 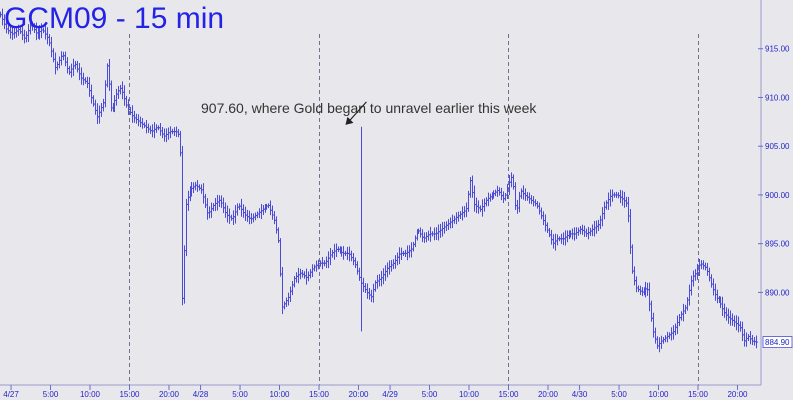 I want to click on price-tick-label: 895.00, so click(x=777, y=244).